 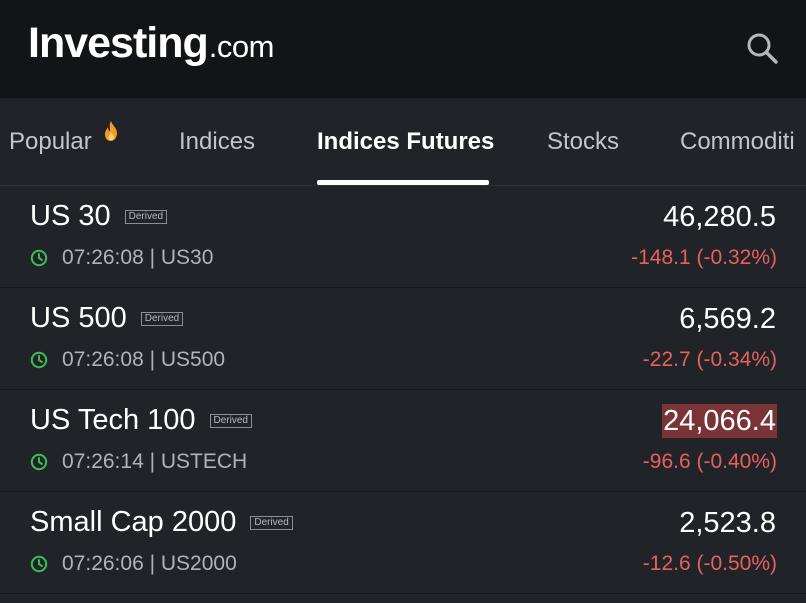 What do you see at coordinates (719, 217) in the screenshot?
I see `instrument-price: 46,280.5` at bounding box center [719, 217].